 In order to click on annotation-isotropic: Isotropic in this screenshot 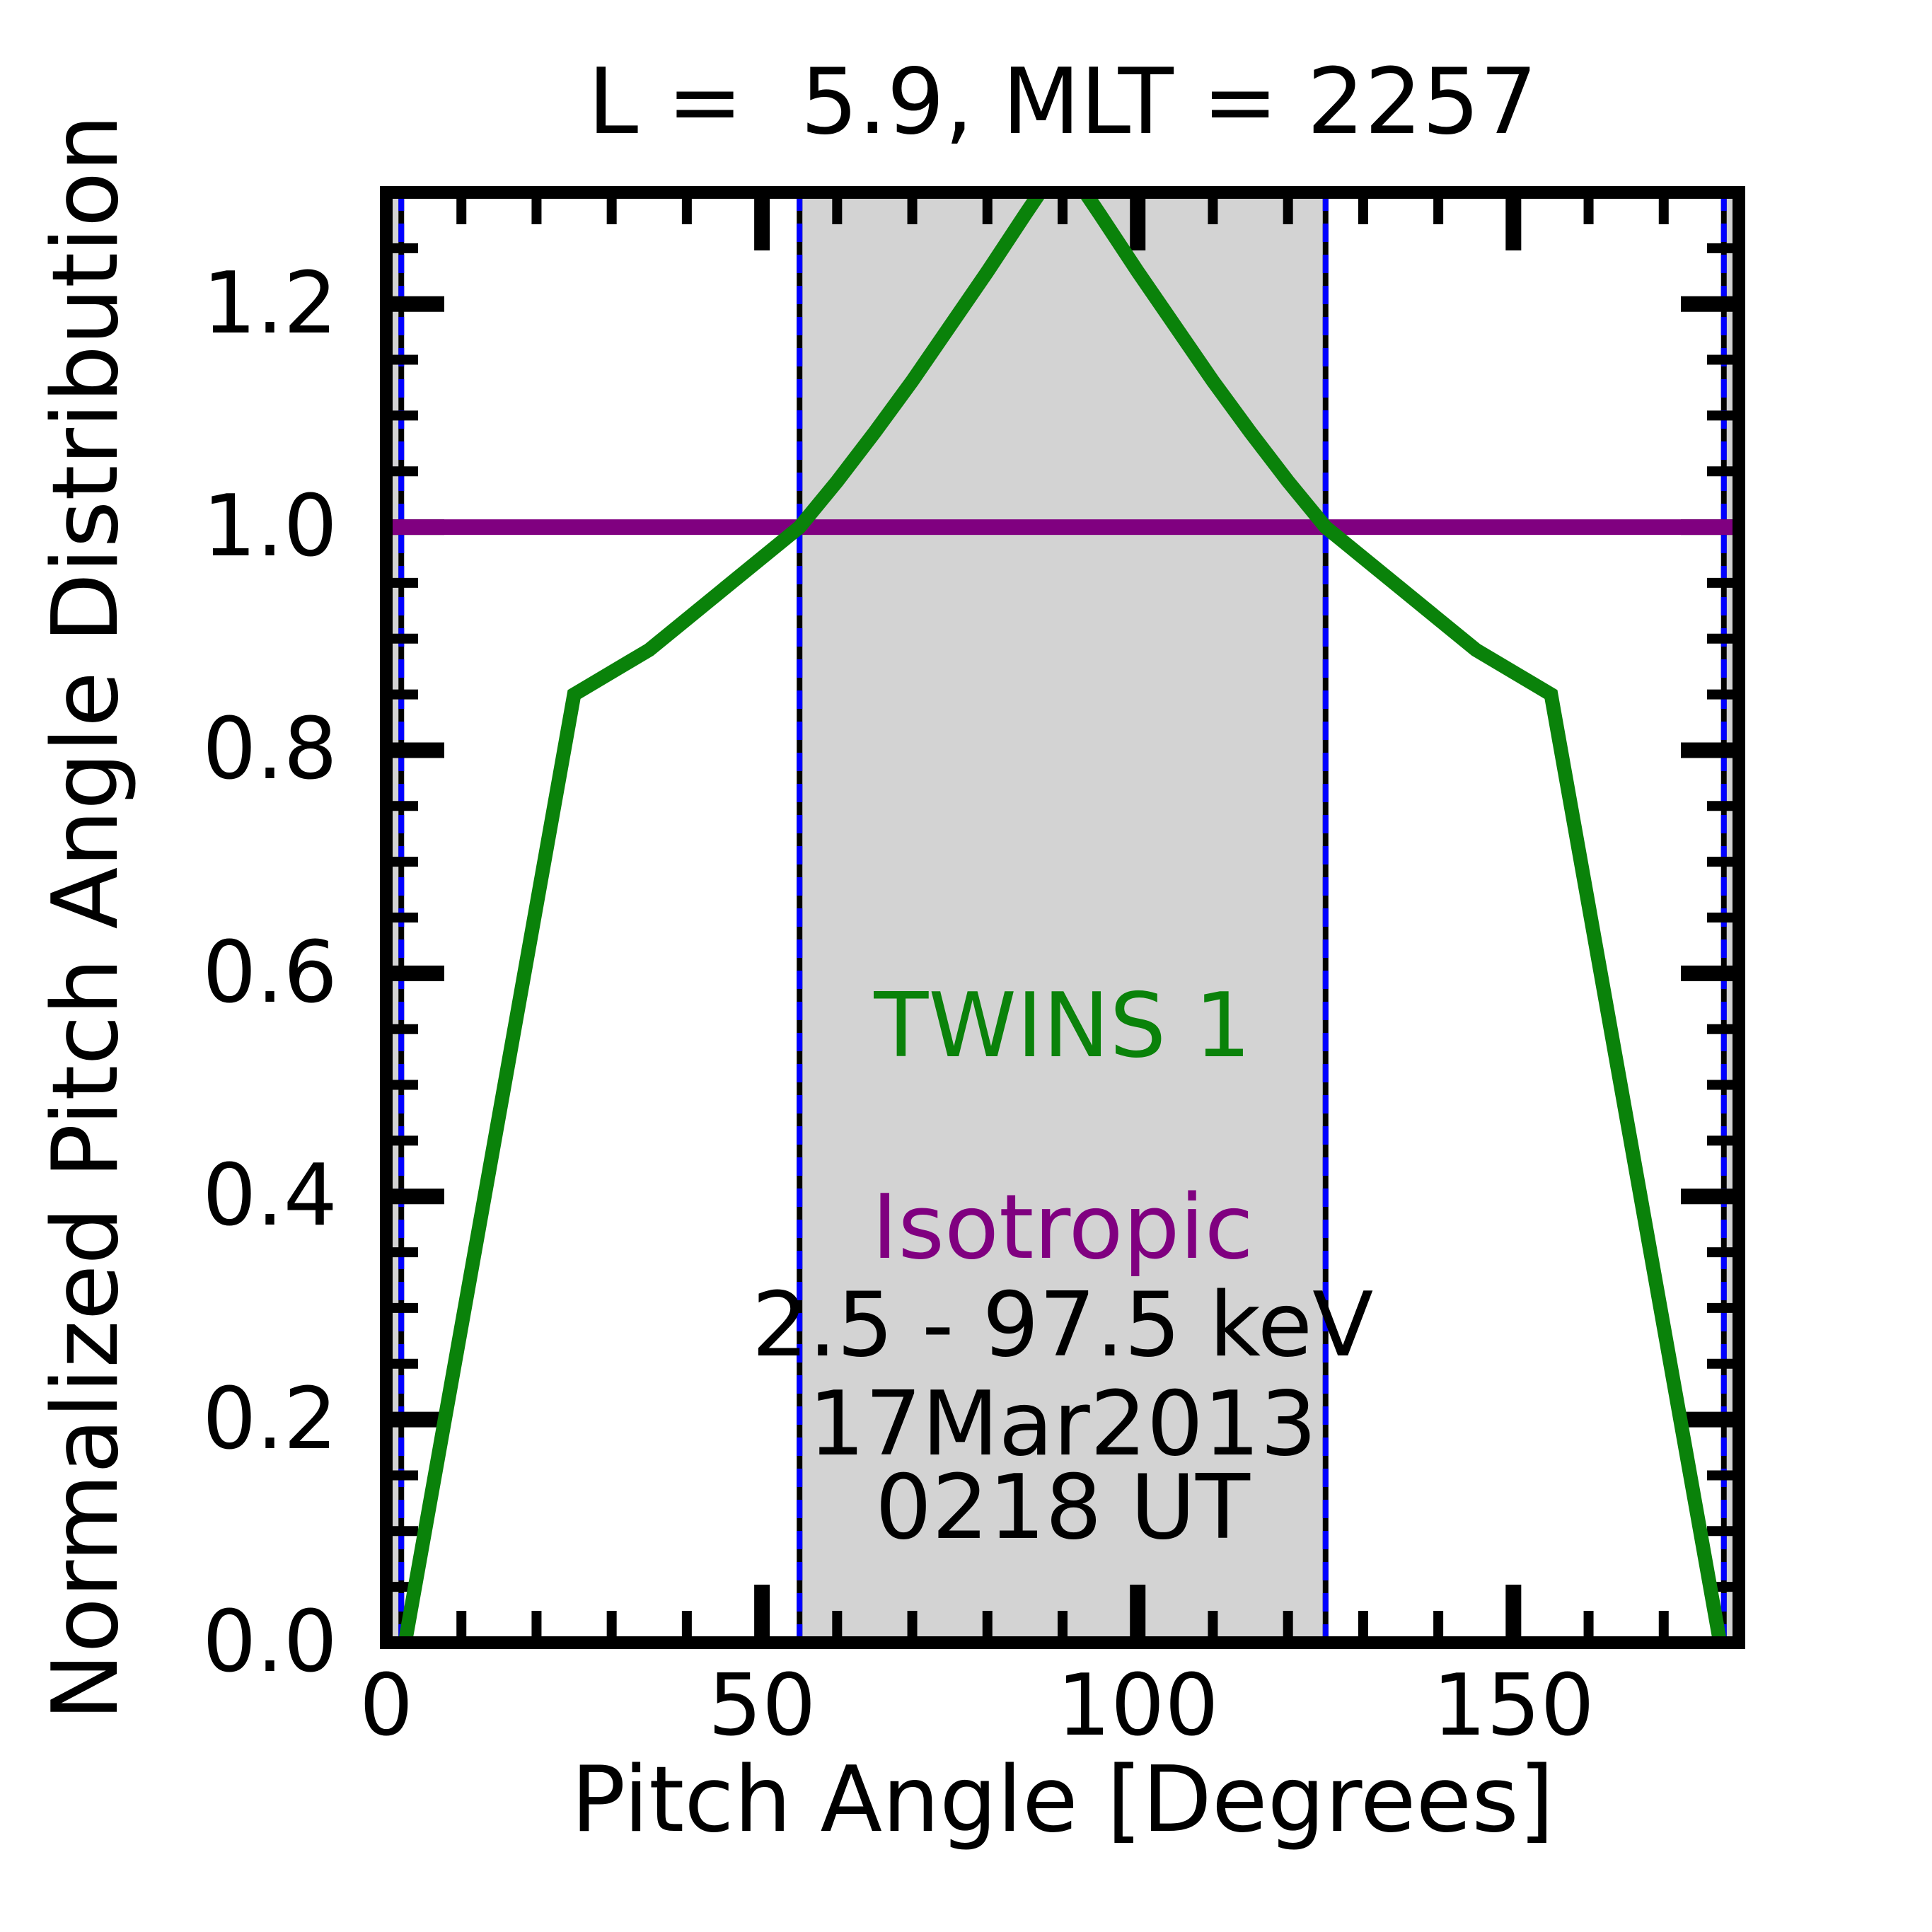, I will do `click(1063, 1227)`.